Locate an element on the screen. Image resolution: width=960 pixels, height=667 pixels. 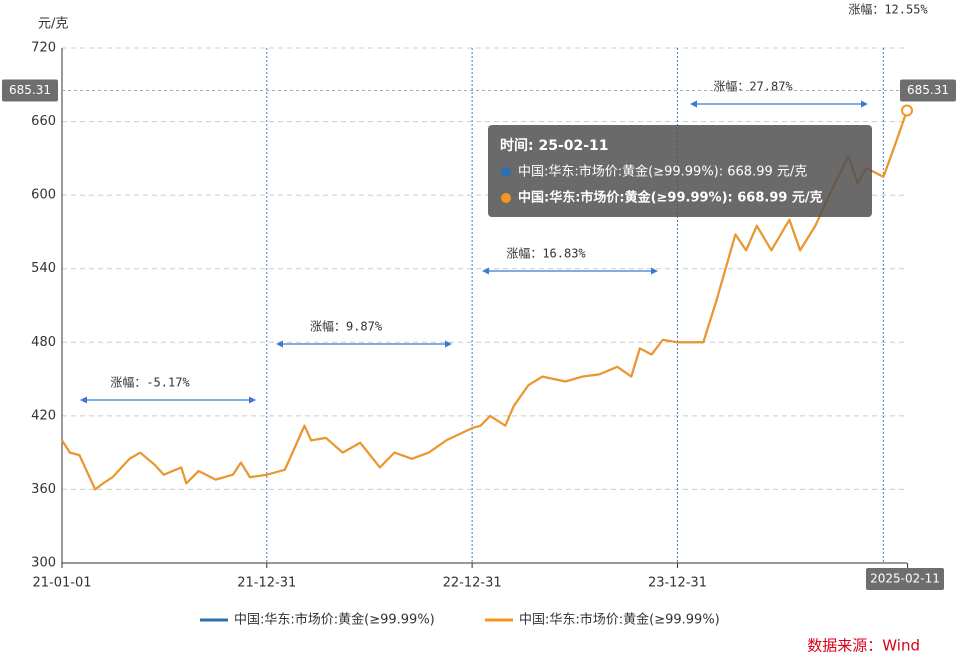
x-tick-label: 22-12-31 is located at coordinates (472, 583).